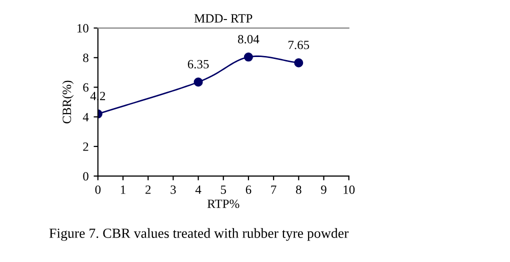  I want to click on data-label: 8.04, so click(249, 39).